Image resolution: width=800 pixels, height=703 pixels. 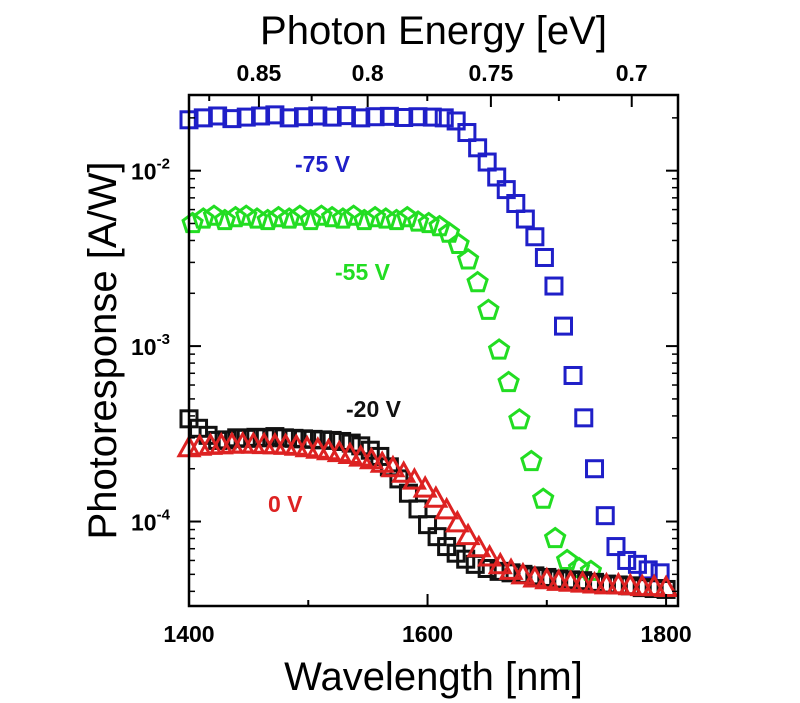 I want to click on x-axis-title: Wavelength [nm], so click(x=433, y=677).